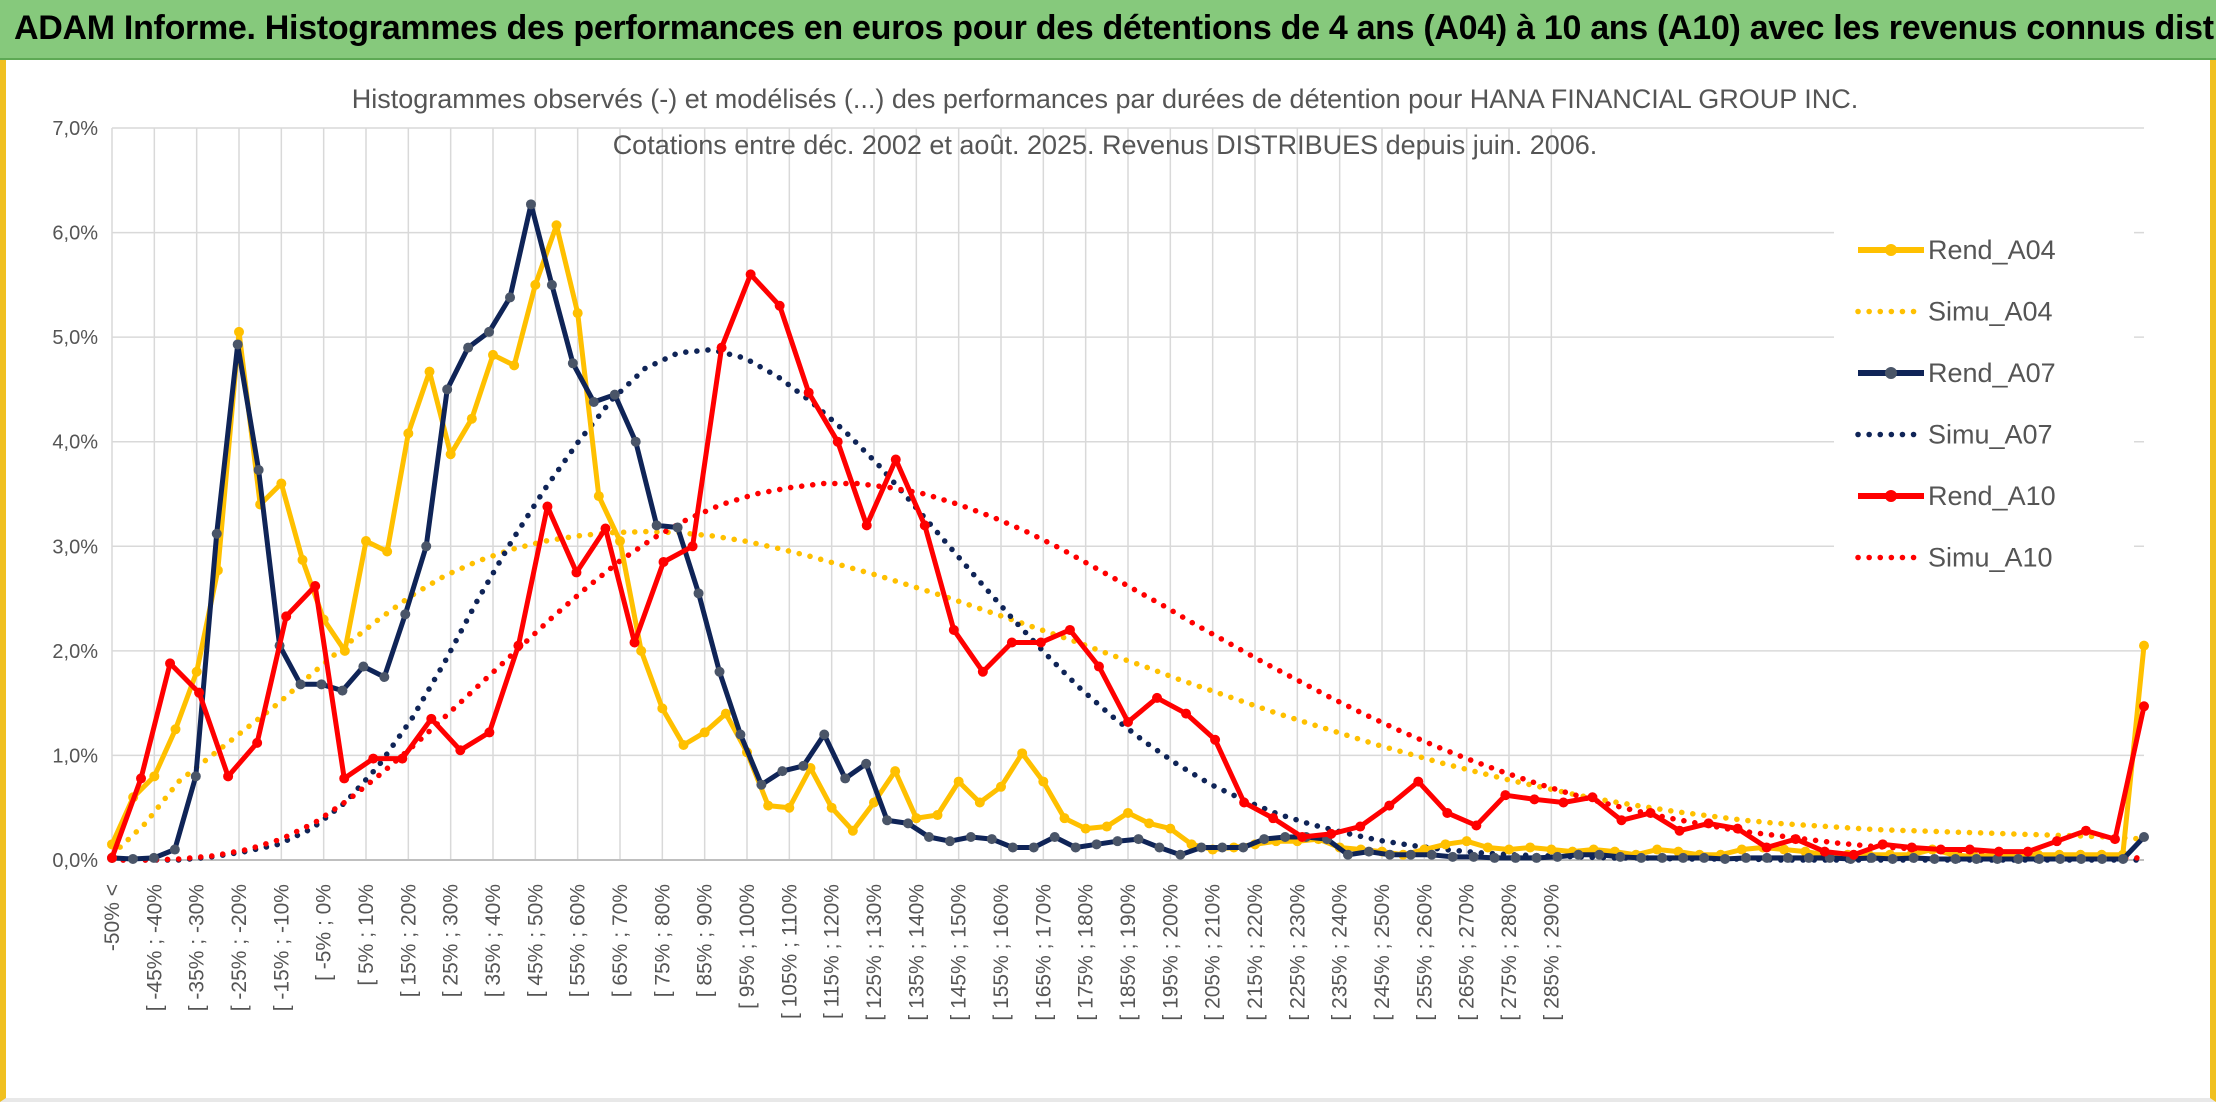  I want to click on y-tick-label: 3,0%, so click(75, 547).